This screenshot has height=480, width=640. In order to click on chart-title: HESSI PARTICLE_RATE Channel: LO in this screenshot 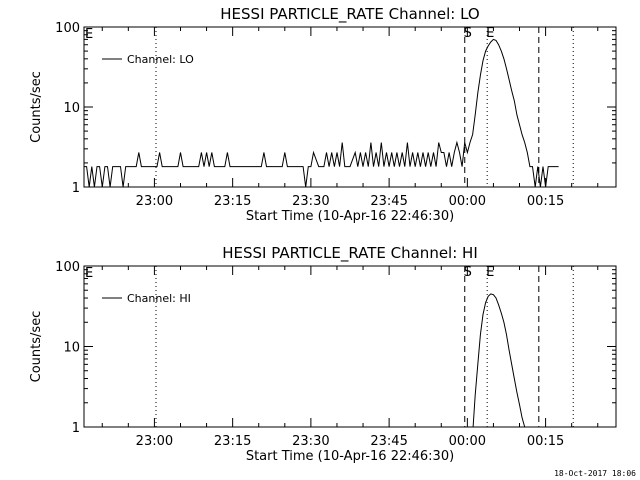, I will do `click(349, 14)`.